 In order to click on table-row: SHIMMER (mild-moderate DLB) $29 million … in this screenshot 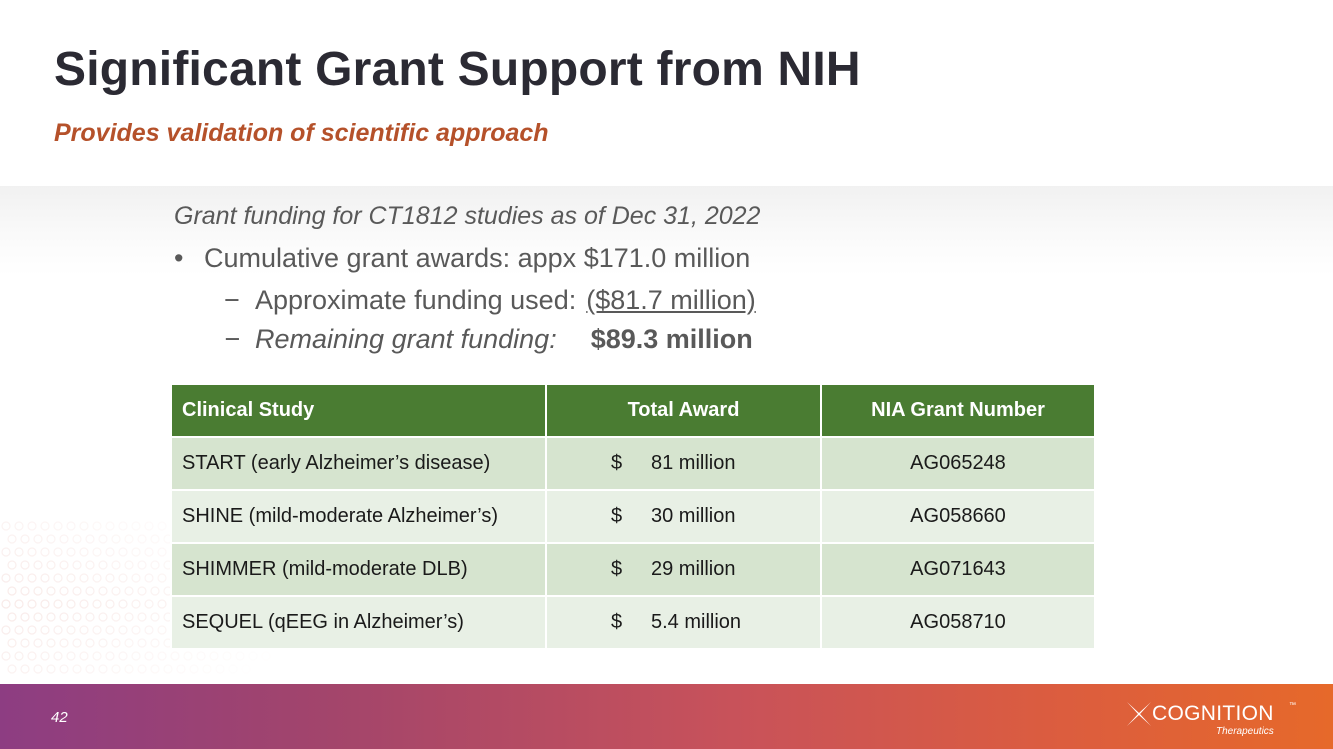, I will do `click(633, 569)`.